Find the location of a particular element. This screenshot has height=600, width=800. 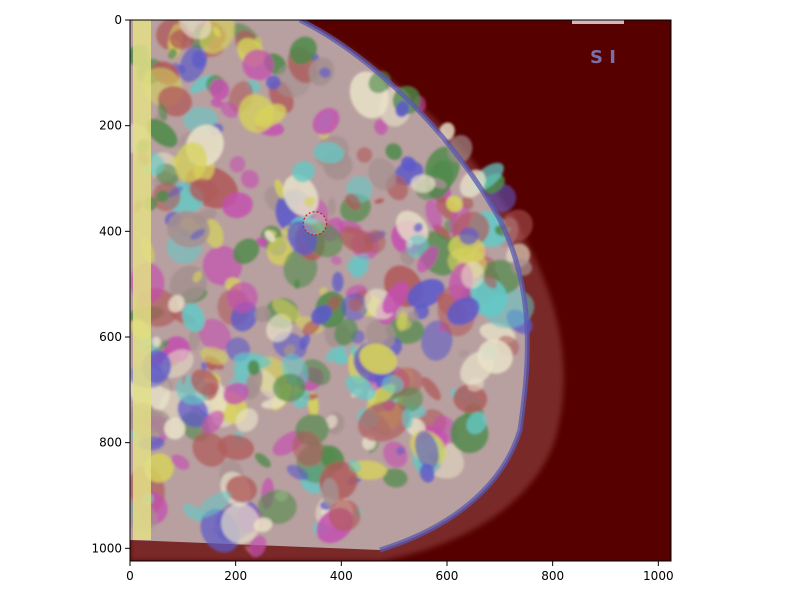

x-tick-label: 200 is located at coordinates (235, 576).